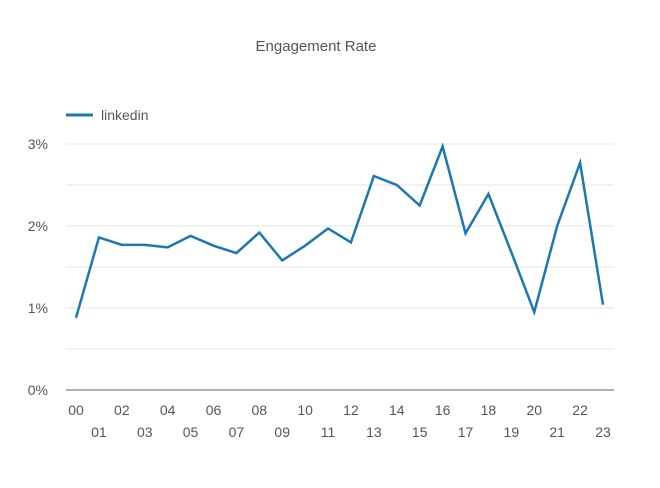 This screenshot has height=488, width=660. Describe the element at coordinates (489, 410) in the screenshot. I see `x-tick-label: 18` at that location.